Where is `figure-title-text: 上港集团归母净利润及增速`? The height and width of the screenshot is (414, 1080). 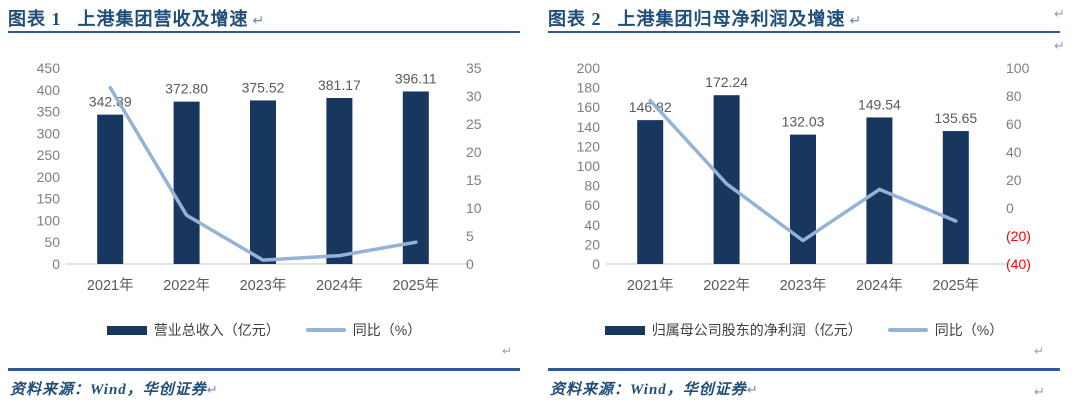 figure-title-text: 上港集团归母净利润及增速 is located at coordinates (731, 19).